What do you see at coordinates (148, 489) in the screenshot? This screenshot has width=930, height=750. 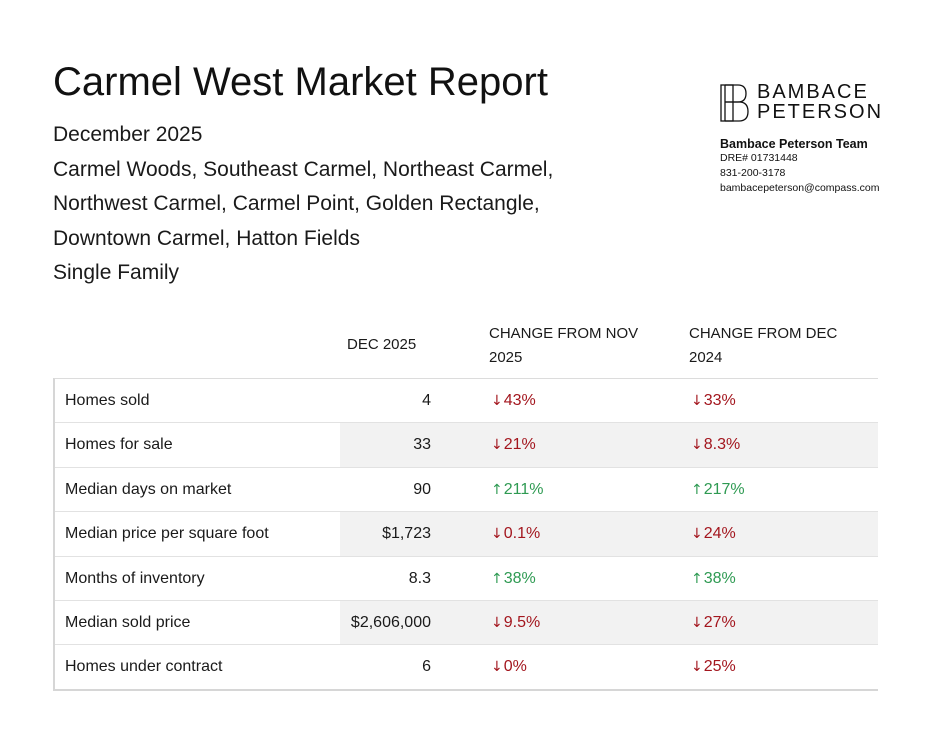 I see `row-label: Median days on market` at bounding box center [148, 489].